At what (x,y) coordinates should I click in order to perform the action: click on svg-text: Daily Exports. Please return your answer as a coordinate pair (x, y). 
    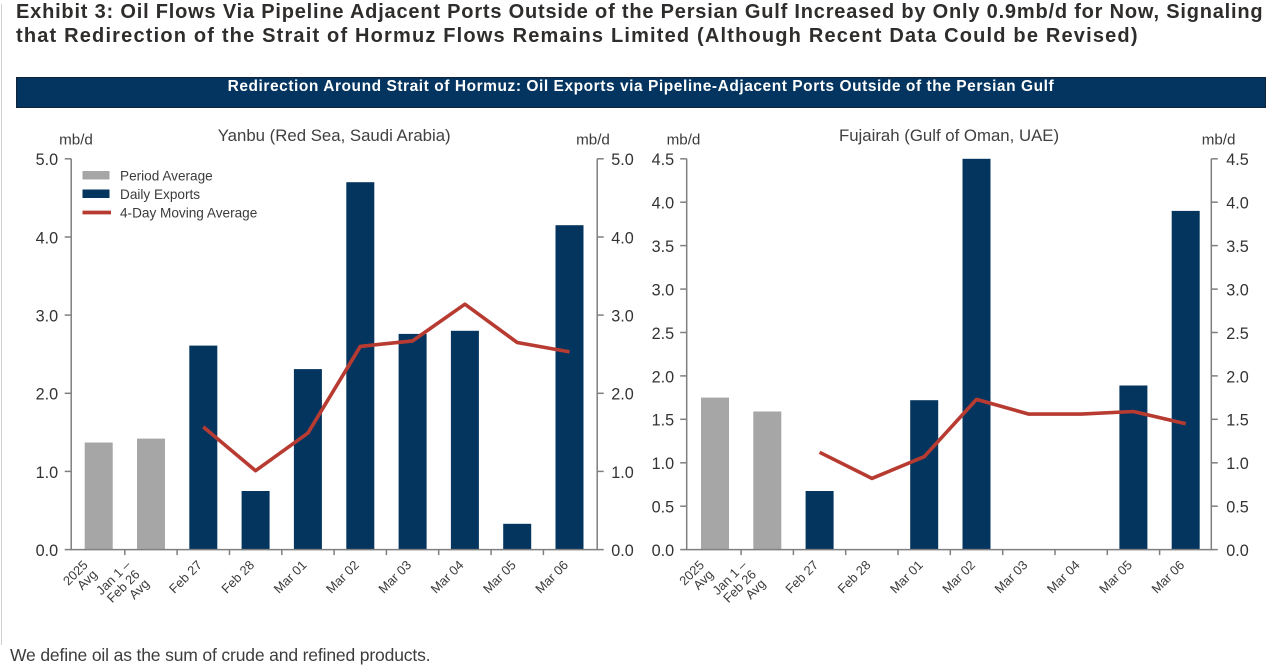
    Looking at the image, I should click on (160, 194).